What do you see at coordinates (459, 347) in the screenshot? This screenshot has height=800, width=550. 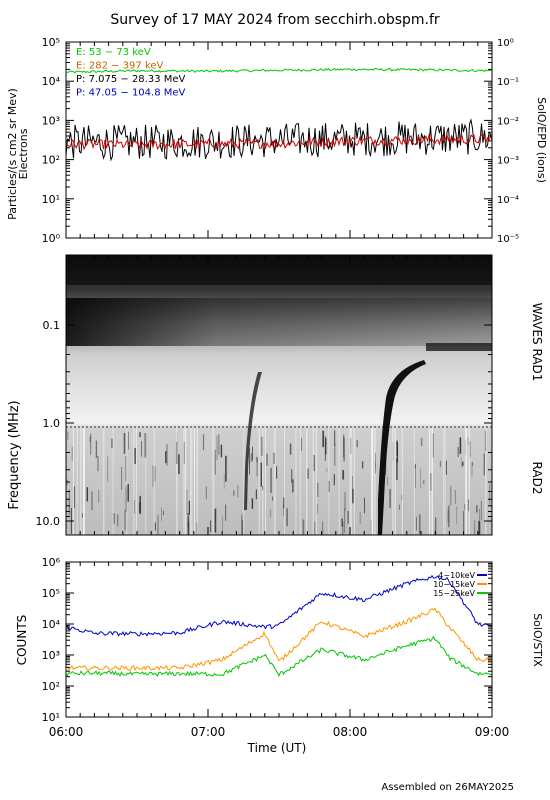 I see `spectrogram-late-band` at bounding box center [459, 347].